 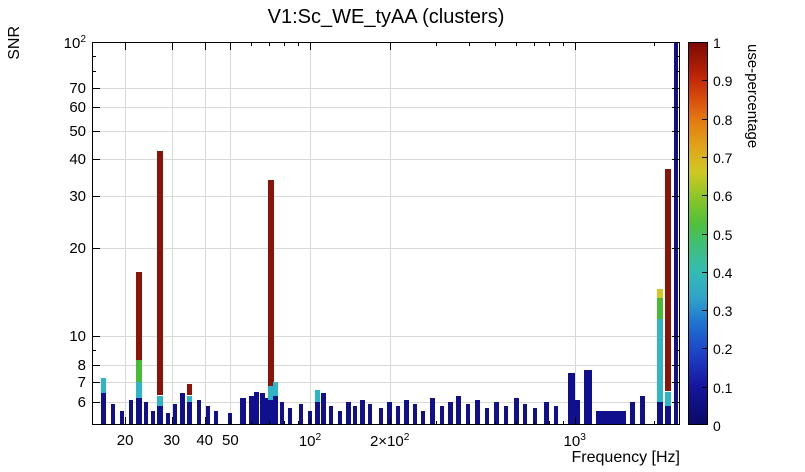 What do you see at coordinates (74, 43) in the screenshot?
I see `y-tick-label: 102` at bounding box center [74, 43].